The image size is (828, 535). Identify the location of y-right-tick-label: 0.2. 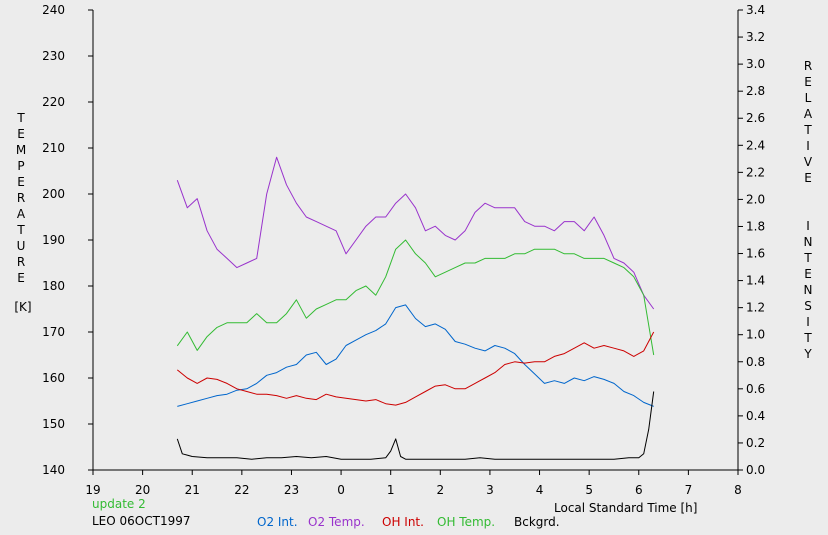
(755, 443).